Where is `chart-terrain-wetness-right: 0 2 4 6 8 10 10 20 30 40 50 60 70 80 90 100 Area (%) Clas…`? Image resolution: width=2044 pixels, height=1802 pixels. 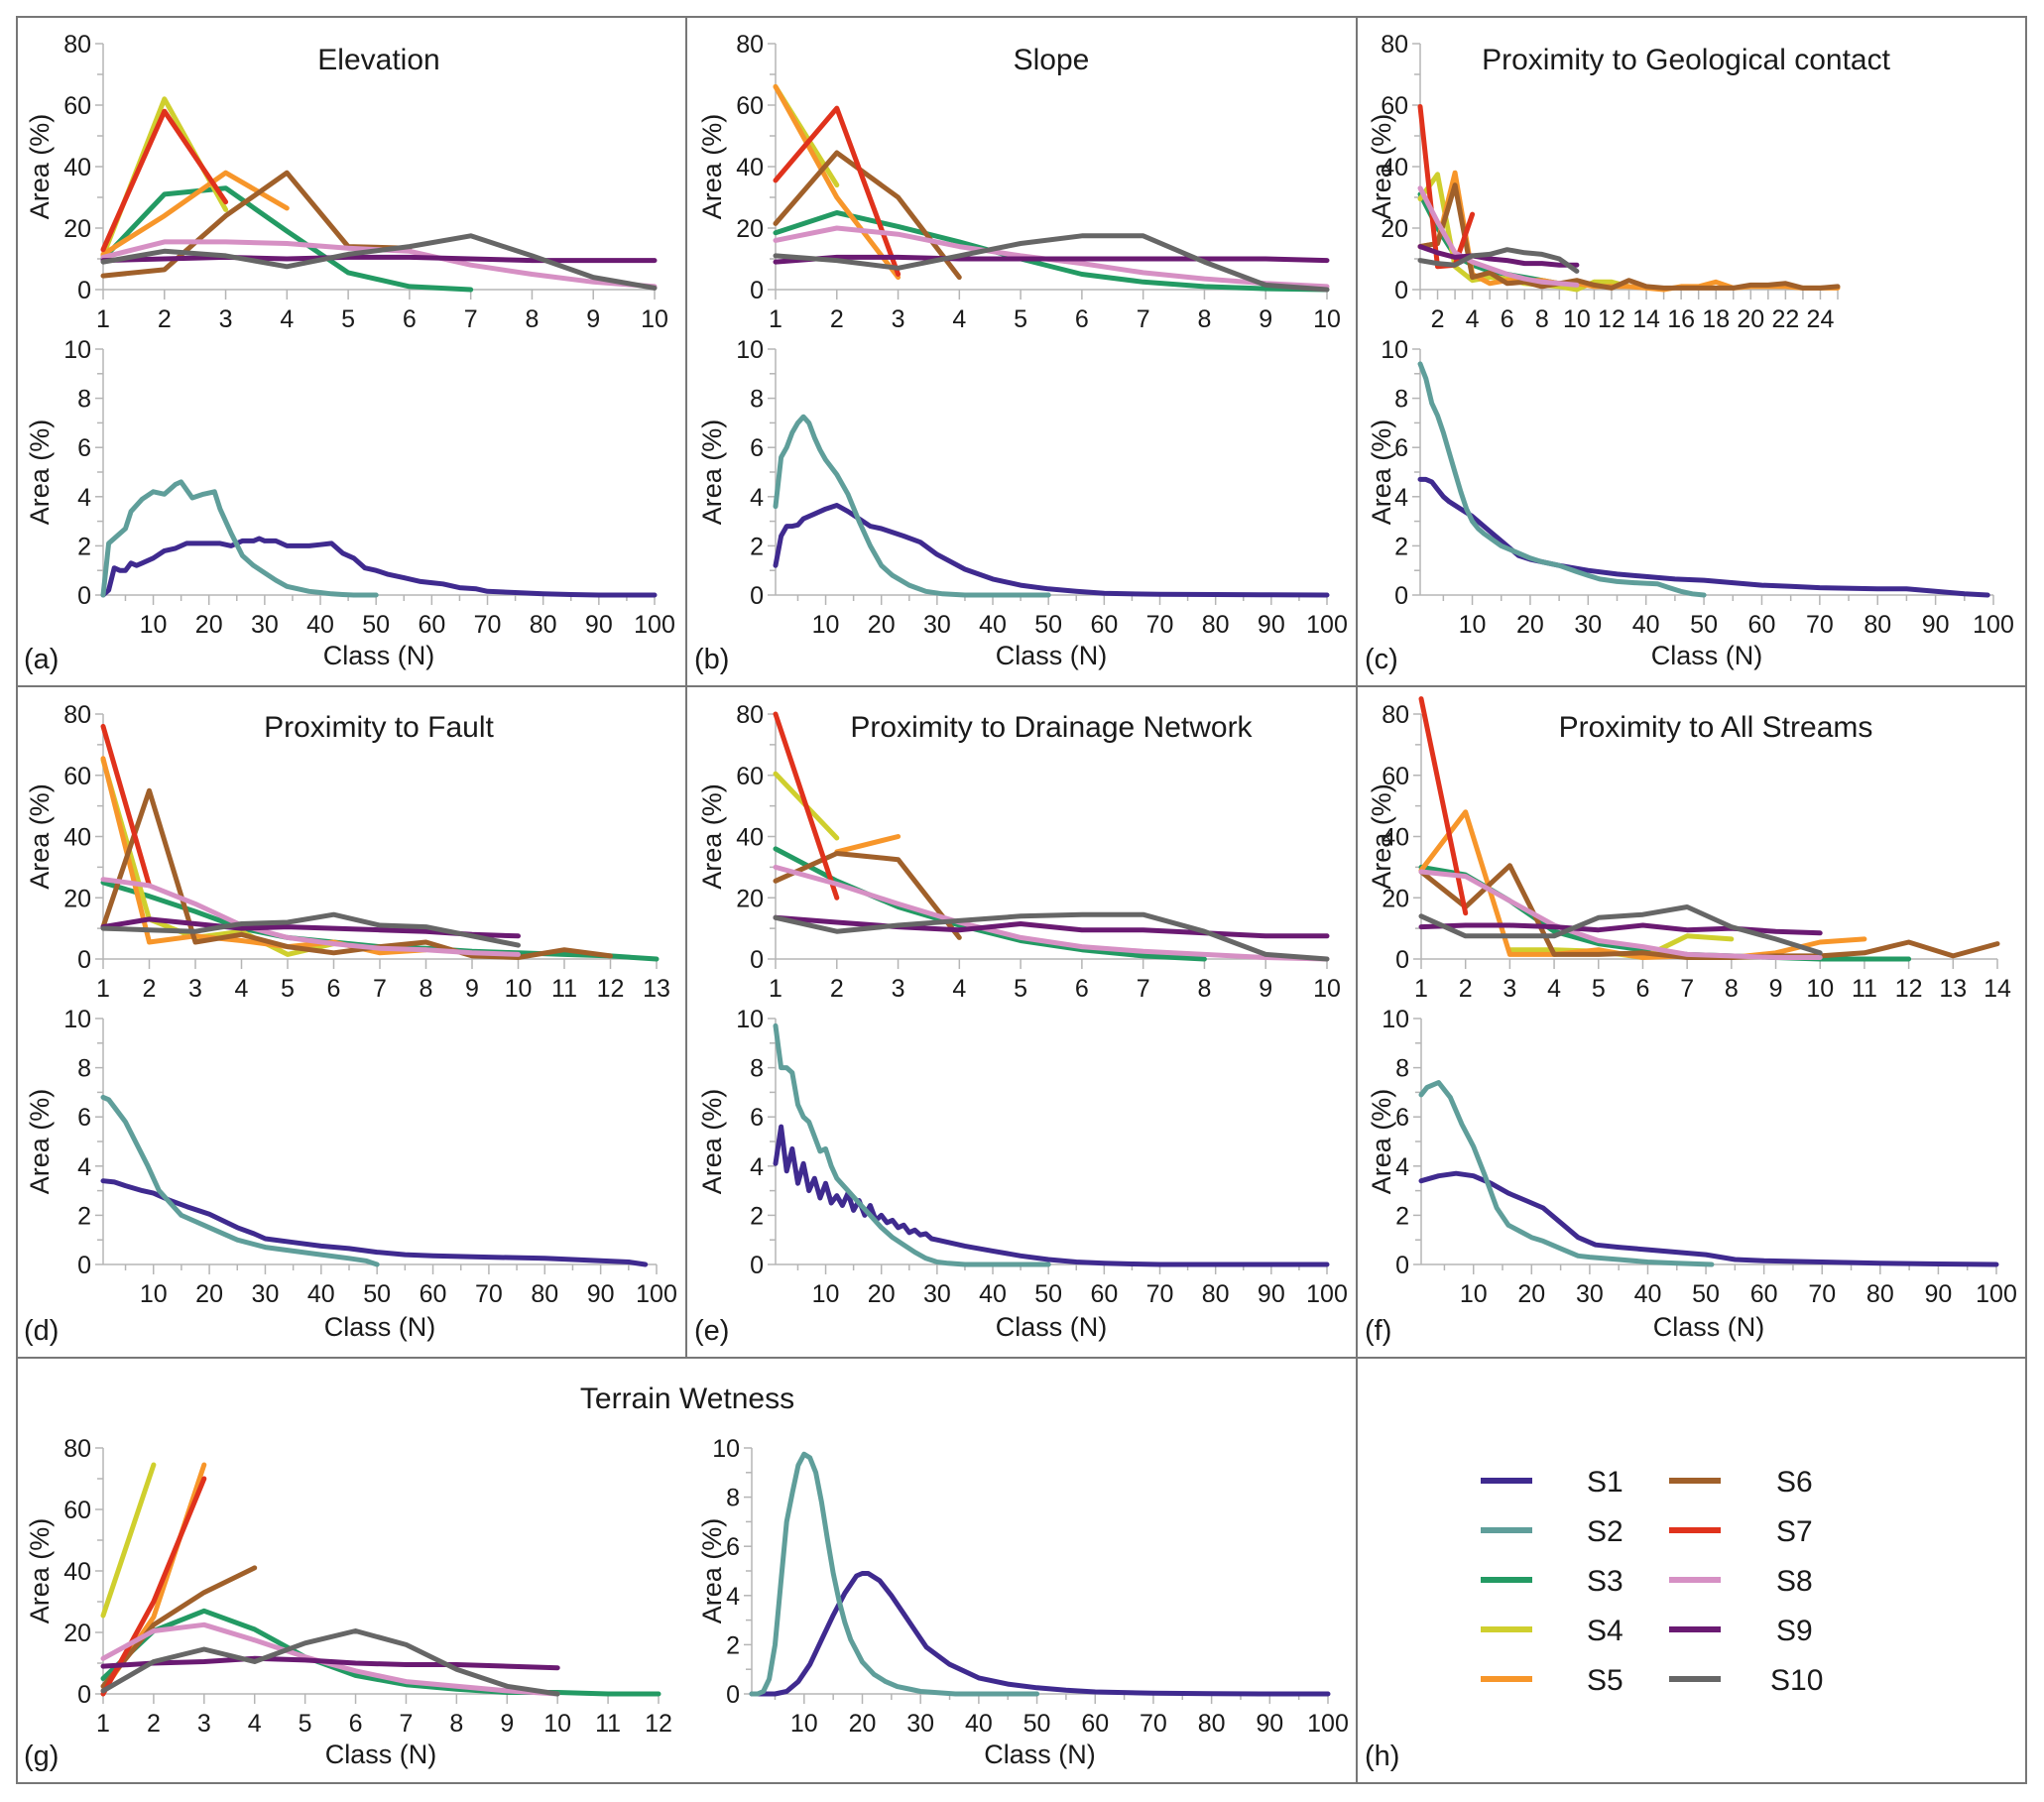 chart-terrain-wetness-right: 0 2 4 6 8 10 10 20 30 40 50 60 70 80 90 100 Area (%) Clas… is located at coordinates (1023, 1602).